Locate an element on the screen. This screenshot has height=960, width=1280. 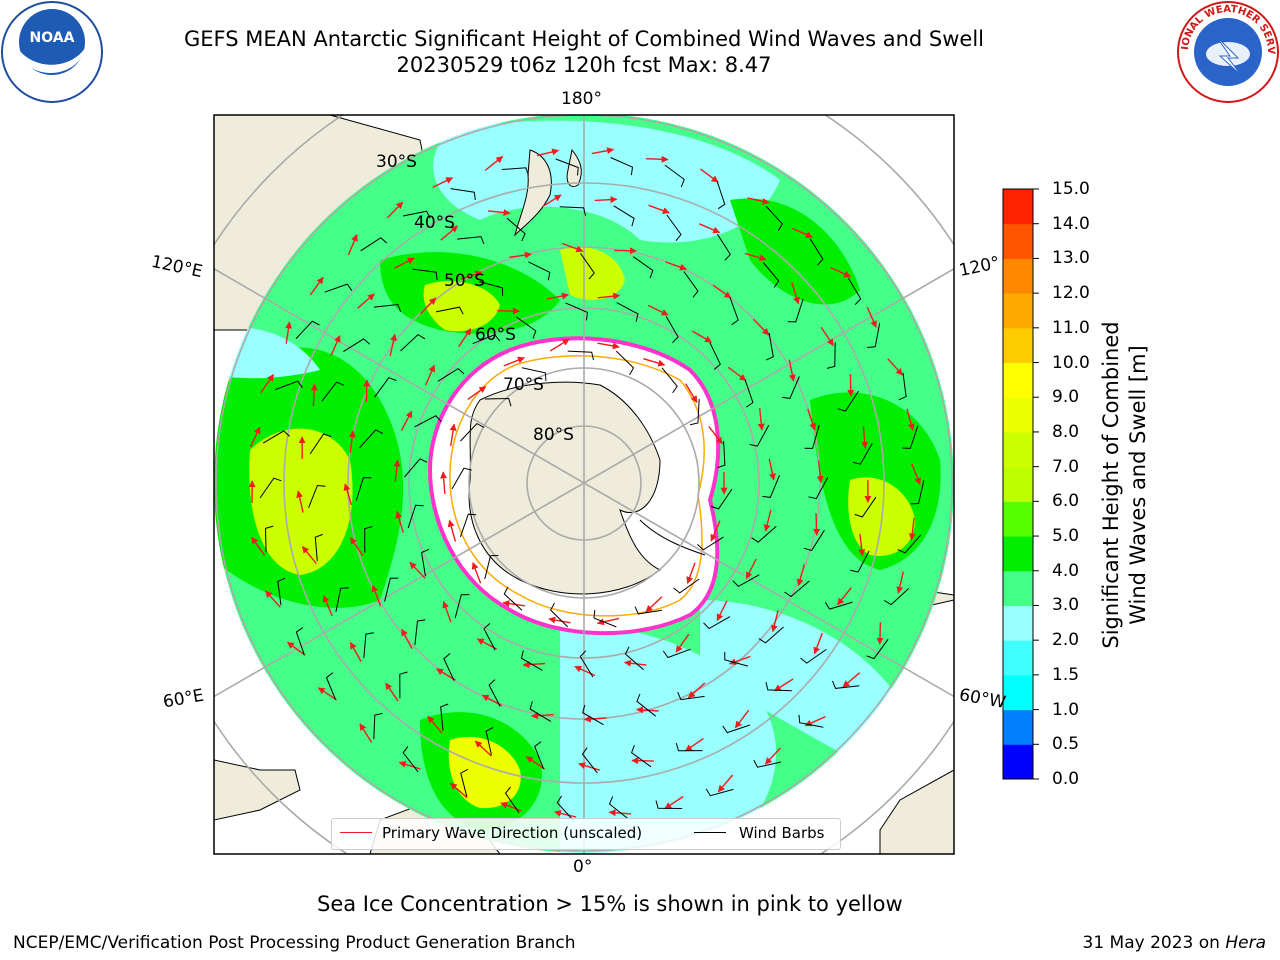
colorbar-frame is located at coordinates (1018, 484).